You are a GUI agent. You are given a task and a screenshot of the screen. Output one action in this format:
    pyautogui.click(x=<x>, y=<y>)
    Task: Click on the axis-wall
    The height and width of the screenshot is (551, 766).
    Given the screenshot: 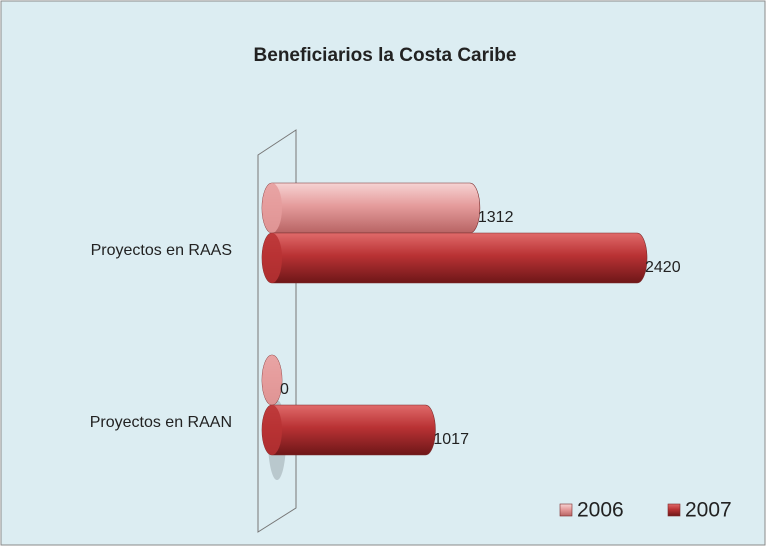 What is the action you would take?
    pyautogui.click(x=277, y=331)
    